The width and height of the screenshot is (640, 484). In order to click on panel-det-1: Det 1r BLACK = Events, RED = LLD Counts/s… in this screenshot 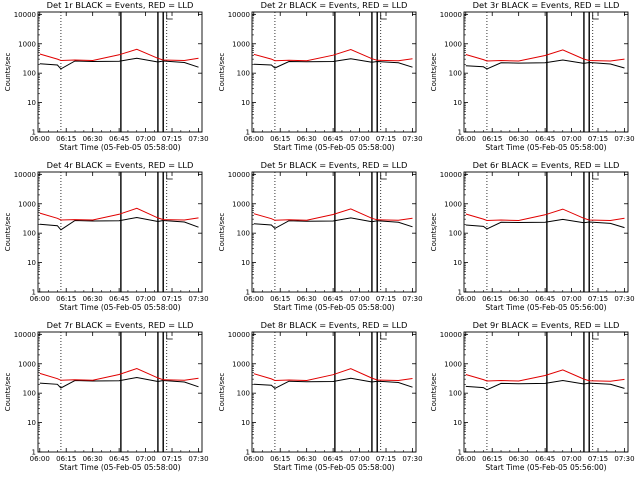, I will do `click(106, 76)`.